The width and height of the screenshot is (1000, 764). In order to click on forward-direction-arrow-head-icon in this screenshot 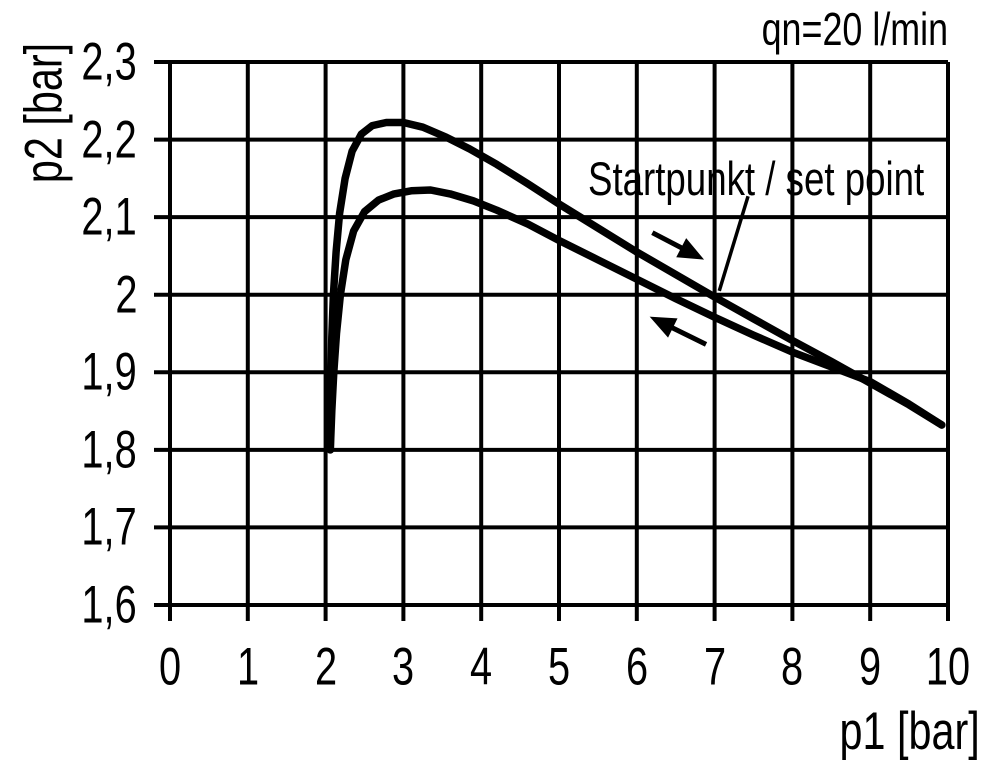, I will do `click(690, 249)`.